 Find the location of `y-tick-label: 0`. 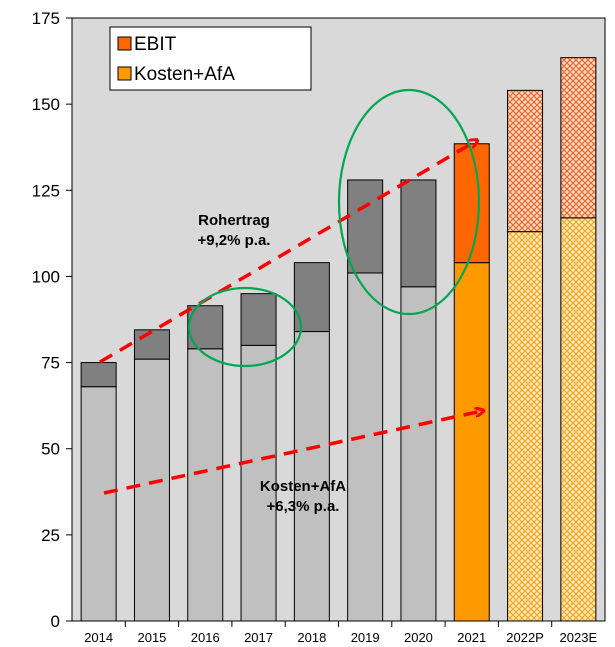

y-tick-label: 0 is located at coordinates (55, 621).